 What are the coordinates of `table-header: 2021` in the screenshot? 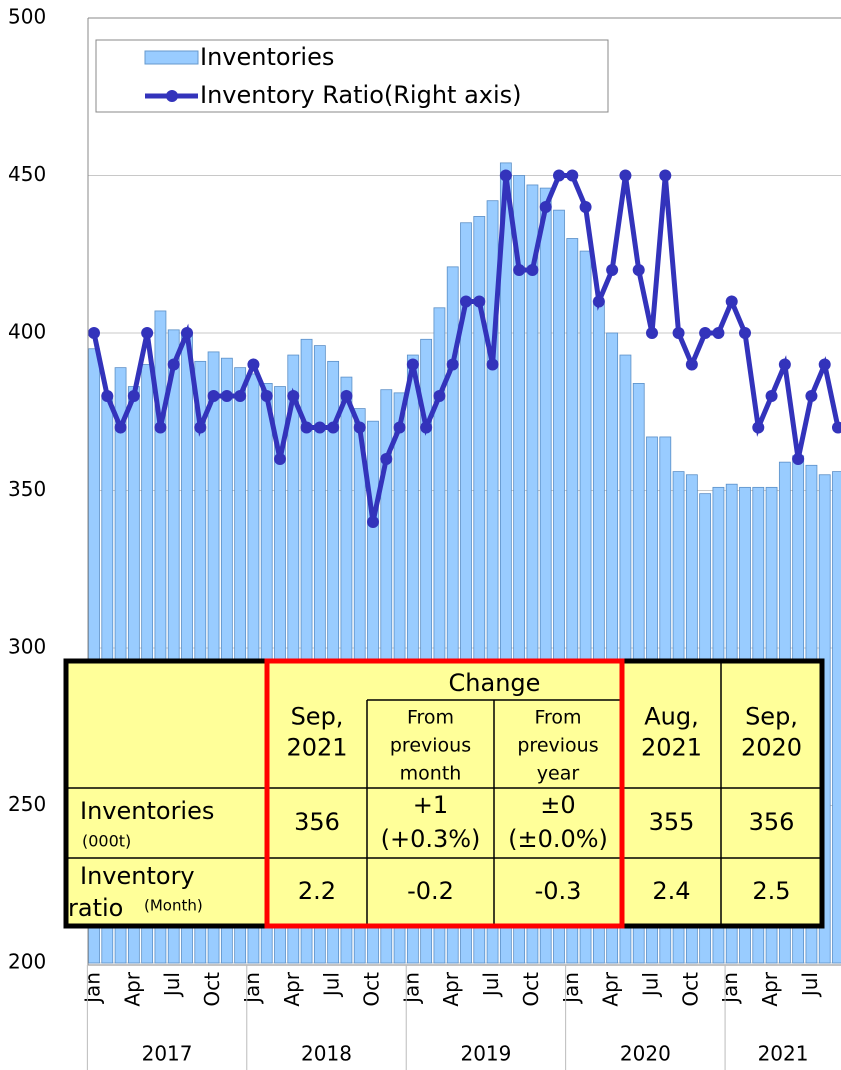 It's located at (316, 748).